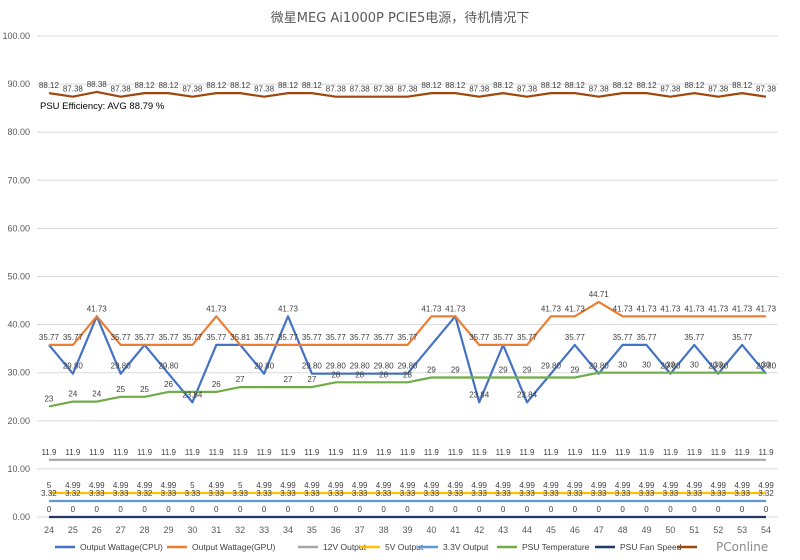  I want to click on data-label: 28, so click(407, 374).